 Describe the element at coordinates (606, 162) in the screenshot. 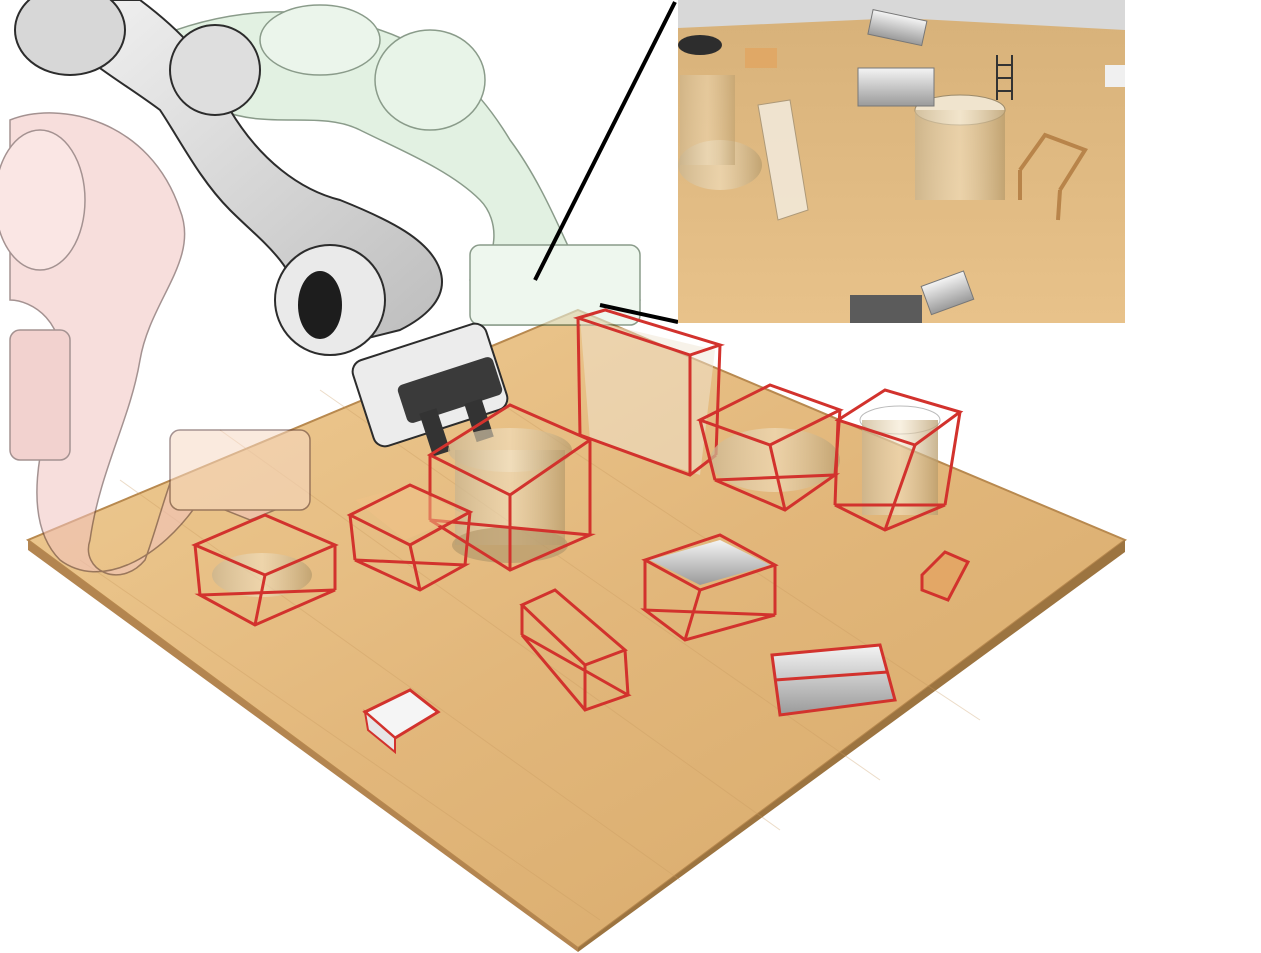

I see `callout-lines` at that location.